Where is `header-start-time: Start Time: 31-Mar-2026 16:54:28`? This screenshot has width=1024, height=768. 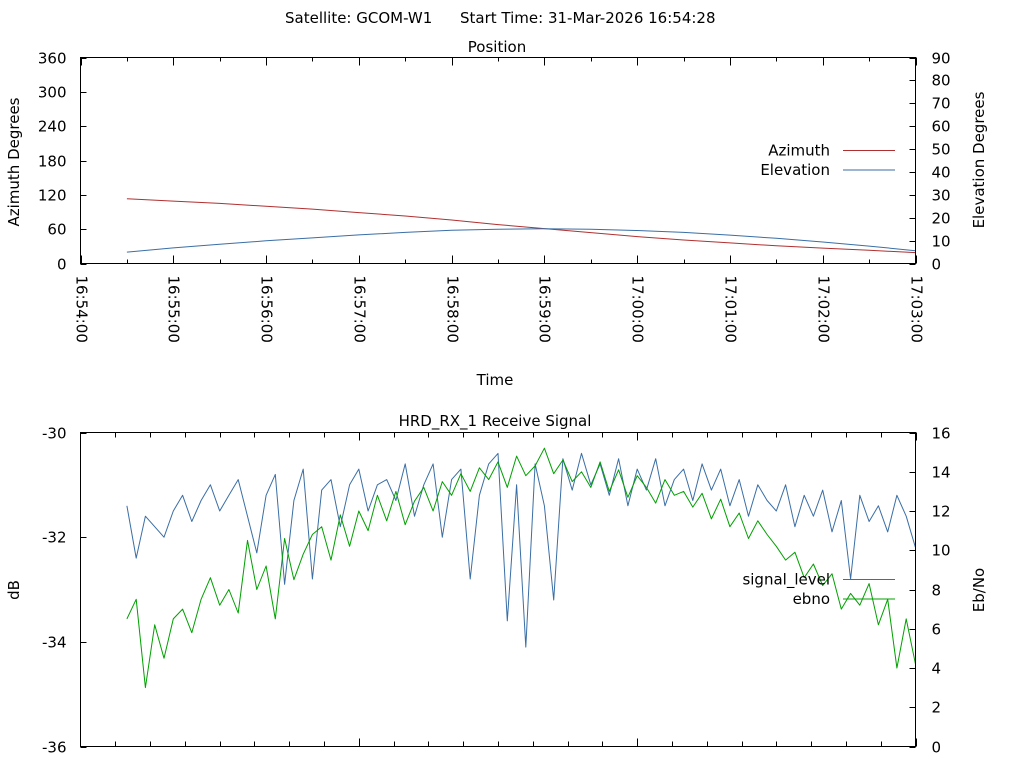
header-start-time: Start Time: 31-Mar-2026 16:54:28 is located at coordinates (588, 18).